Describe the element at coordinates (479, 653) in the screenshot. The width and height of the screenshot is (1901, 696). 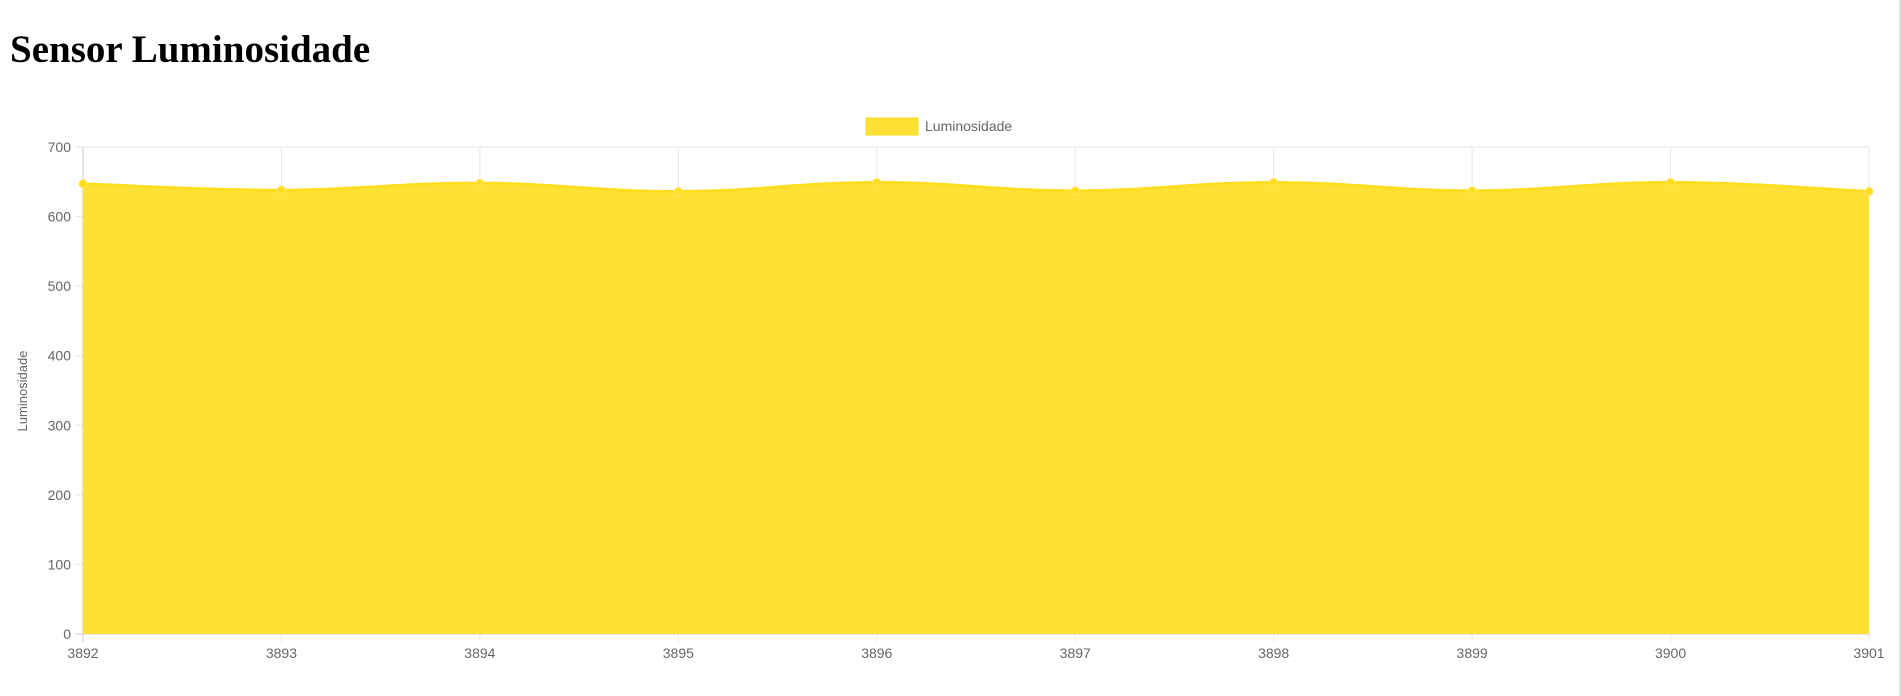
I see `x-tick-label: 3894` at that location.